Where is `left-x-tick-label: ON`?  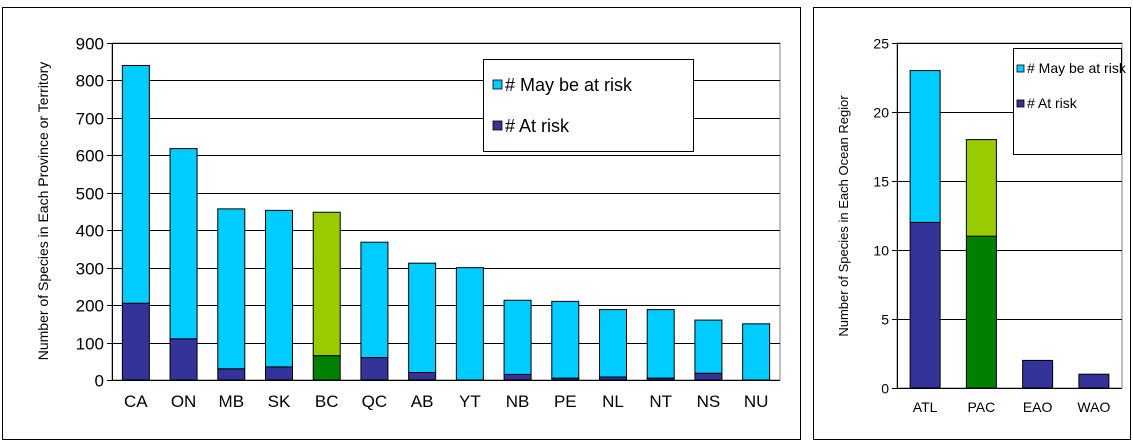 left-x-tick-label: ON is located at coordinates (184, 401).